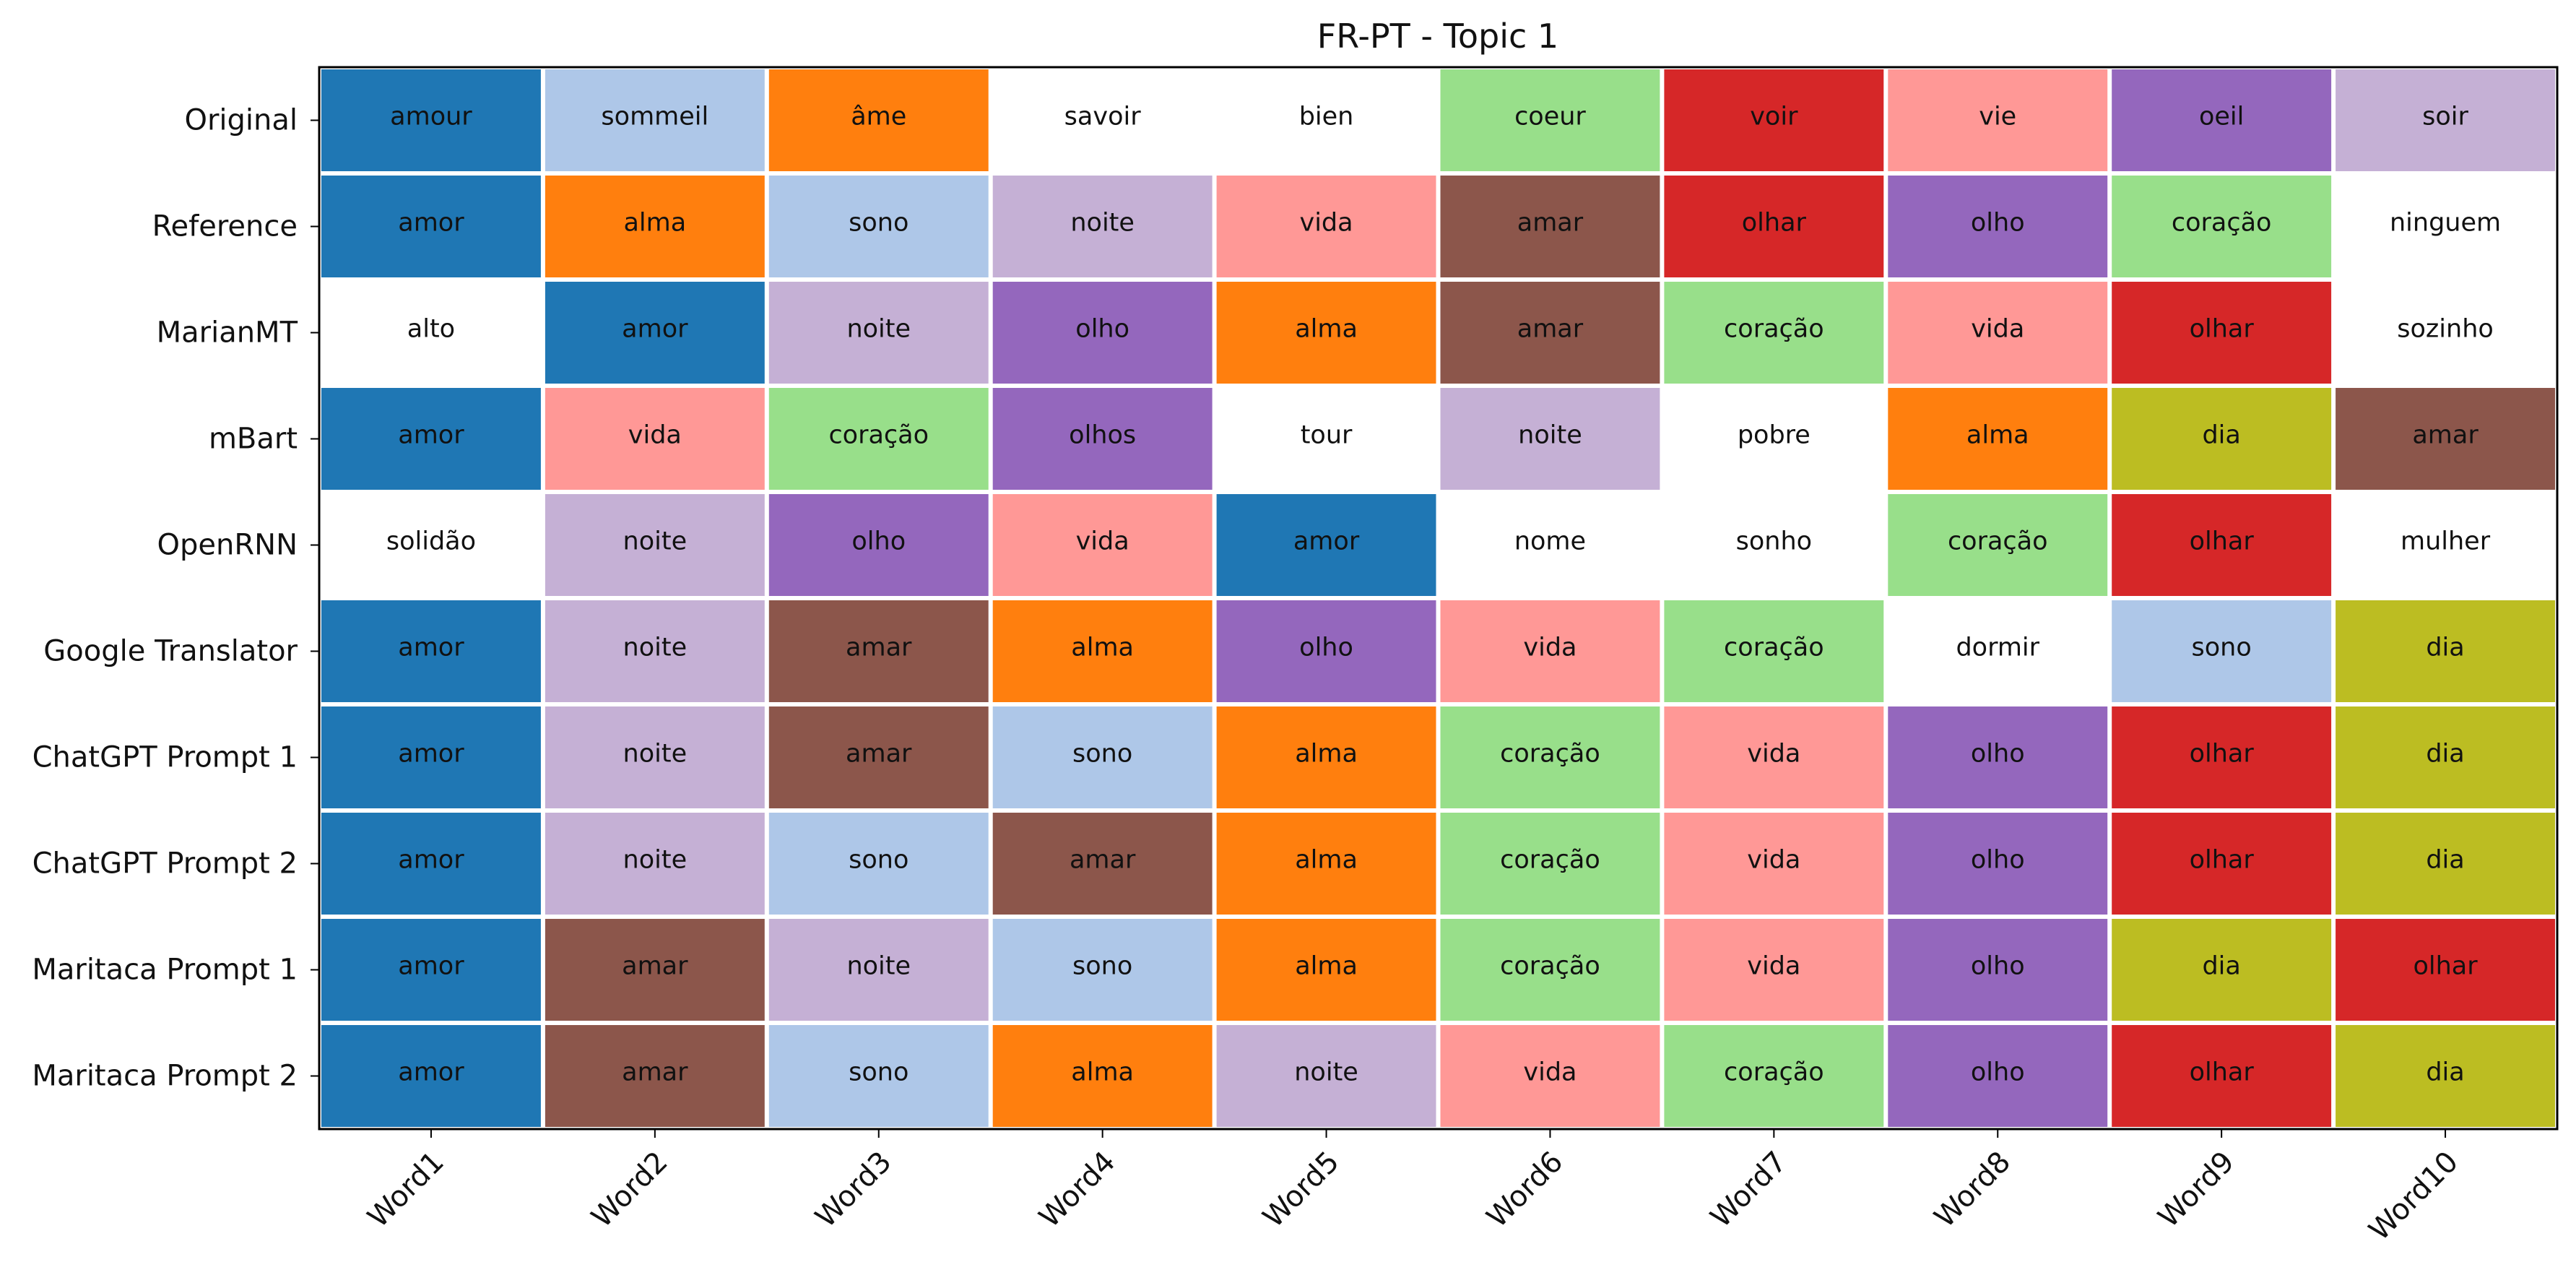 Image resolution: width=2576 pixels, height=1275 pixels. I want to click on cell-1-5: amar, so click(1550, 226).